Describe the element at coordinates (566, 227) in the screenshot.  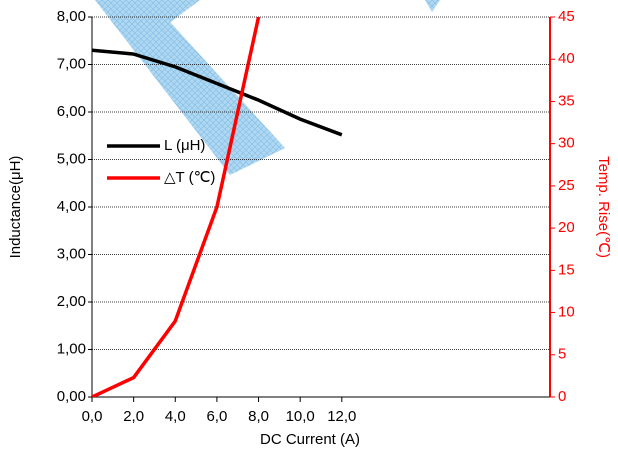
I see `y2-tick-label: 20` at that location.